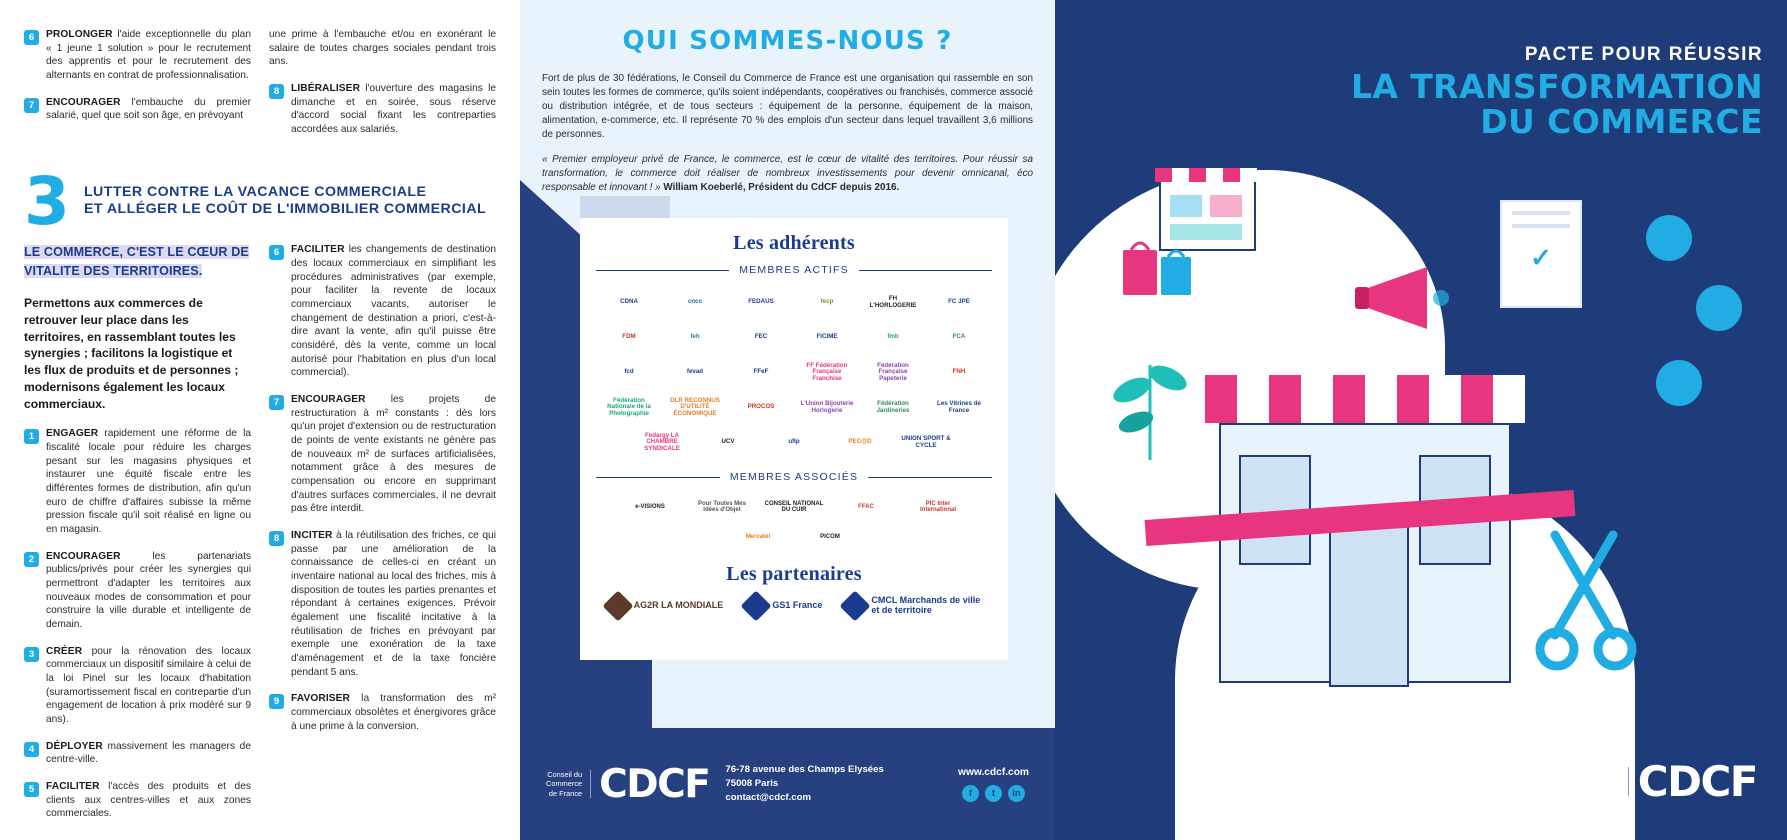  Describe the element at coordinates (827, 302) in the screenshot. I see `member-logo: fecp` at that location.